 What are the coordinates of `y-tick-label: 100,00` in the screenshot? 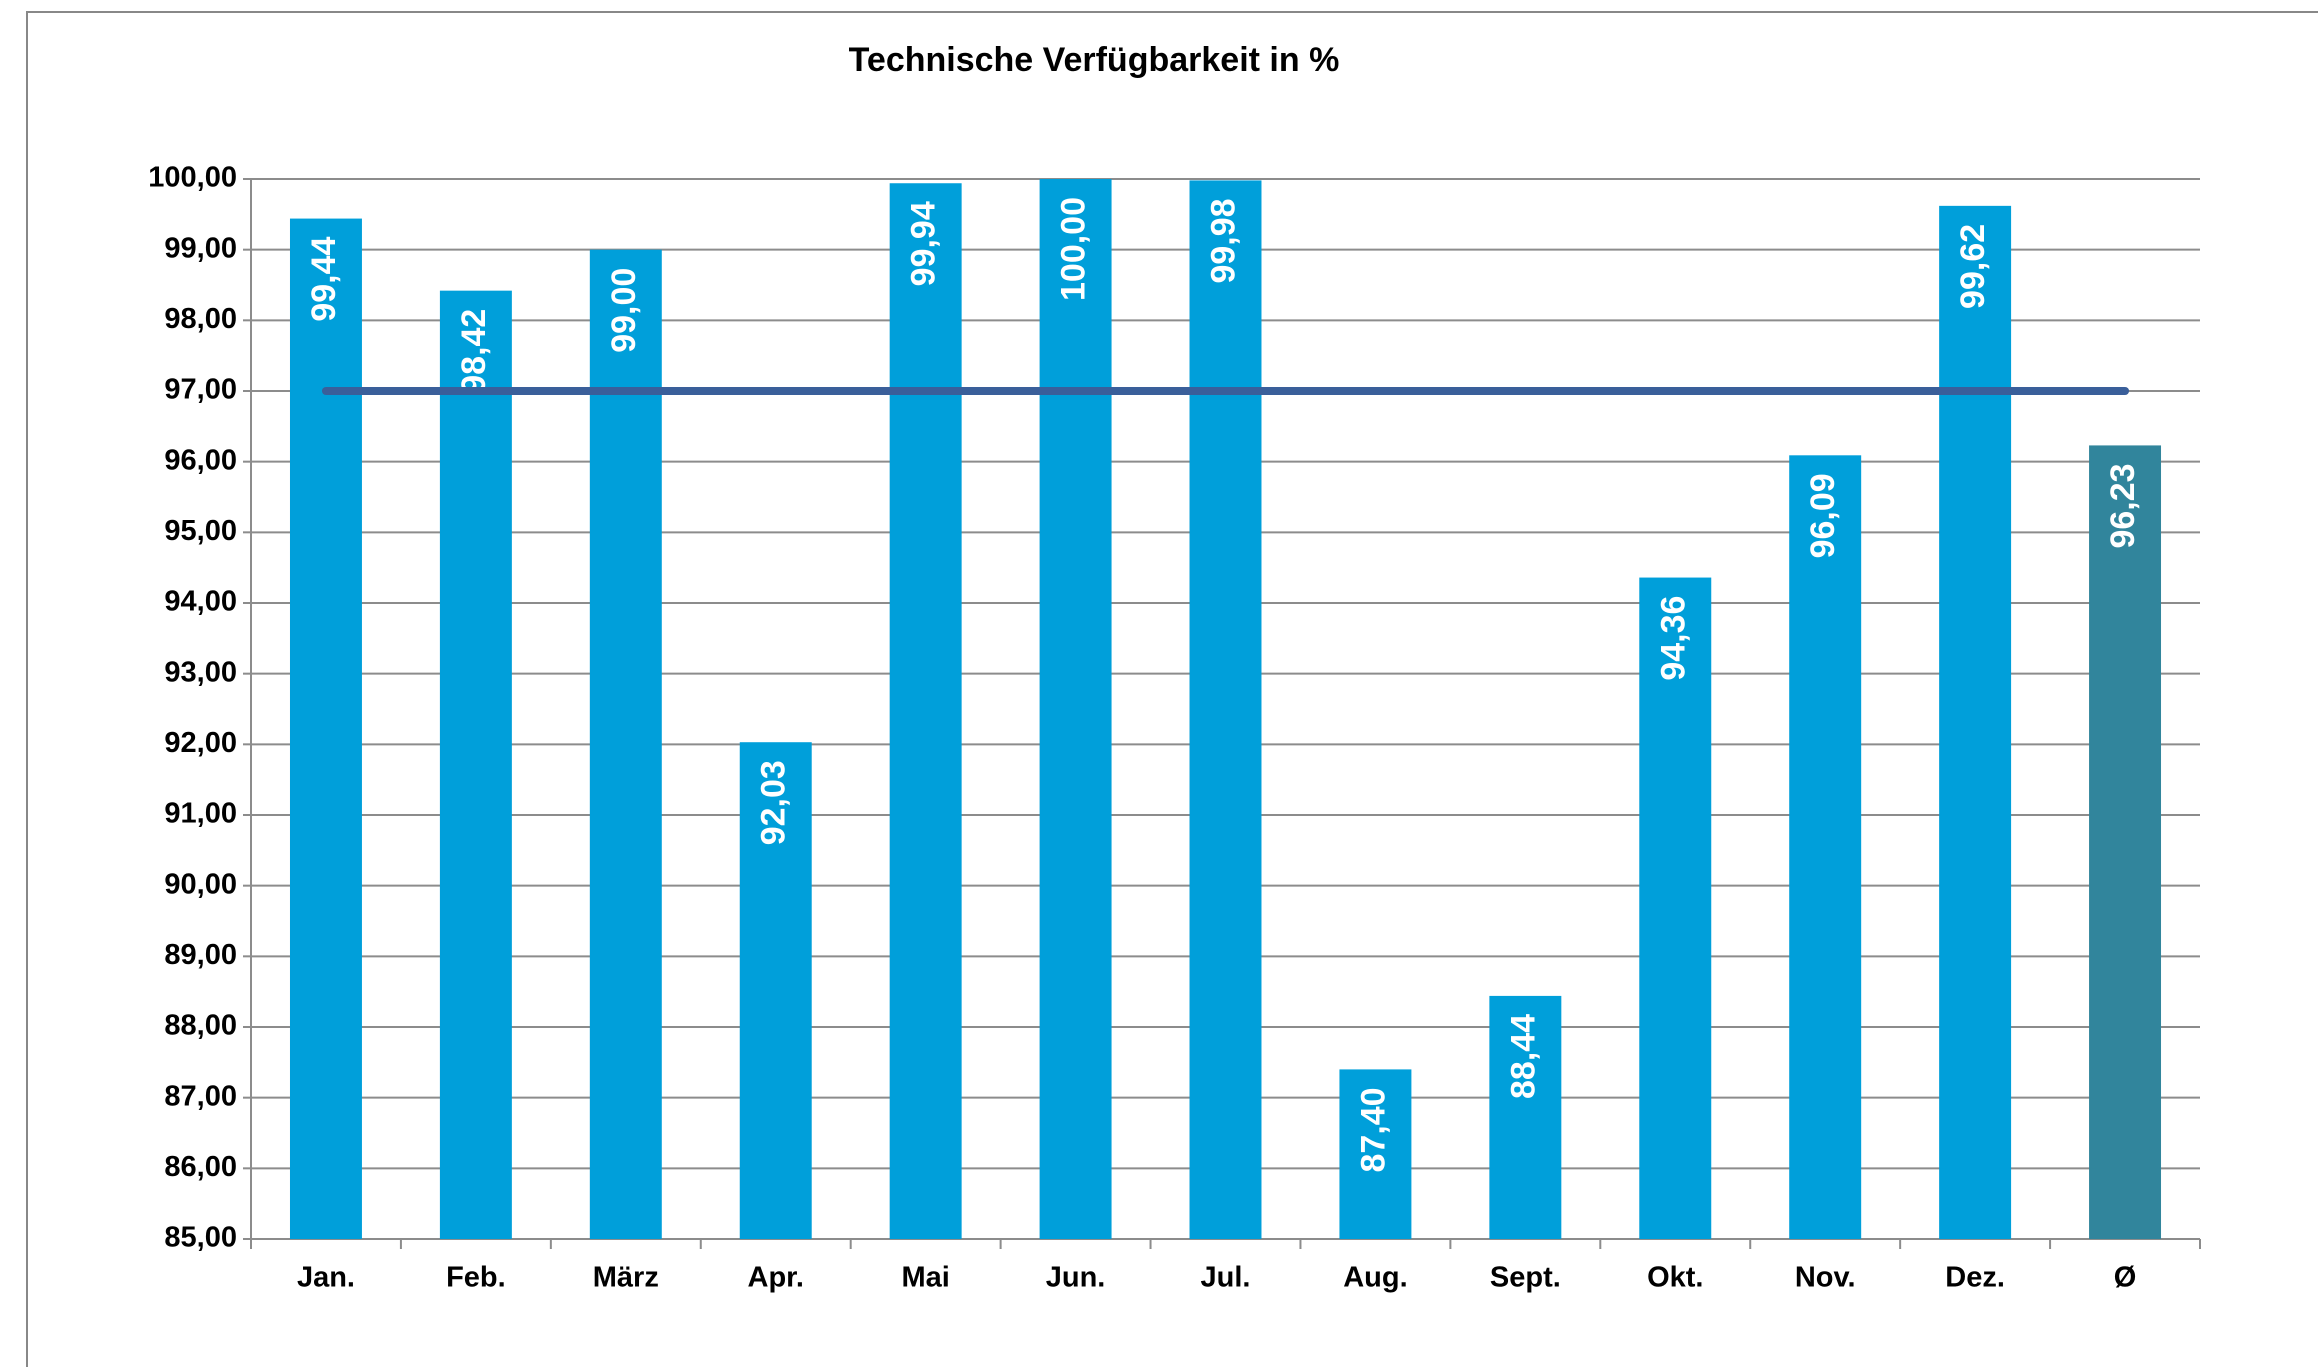 It's located at (192, 178).